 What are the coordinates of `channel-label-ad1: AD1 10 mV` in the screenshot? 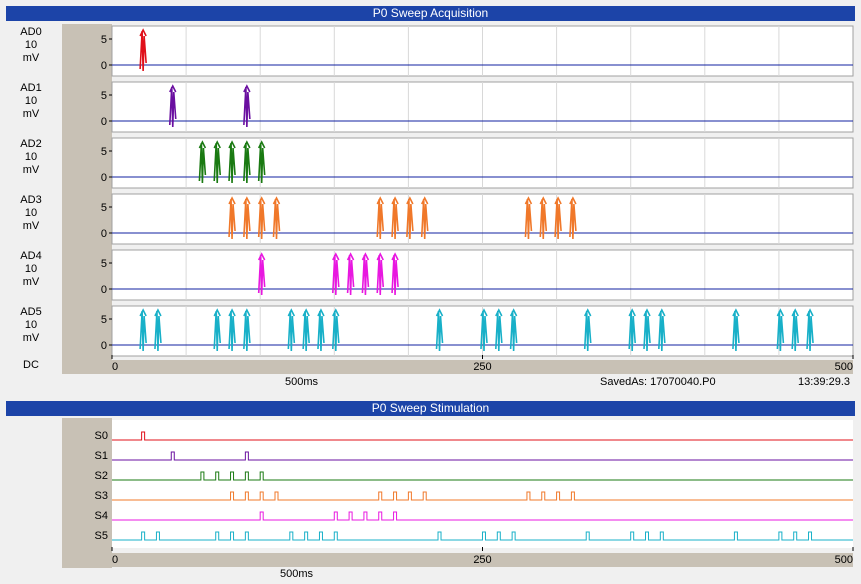 It's located at (31, 101).